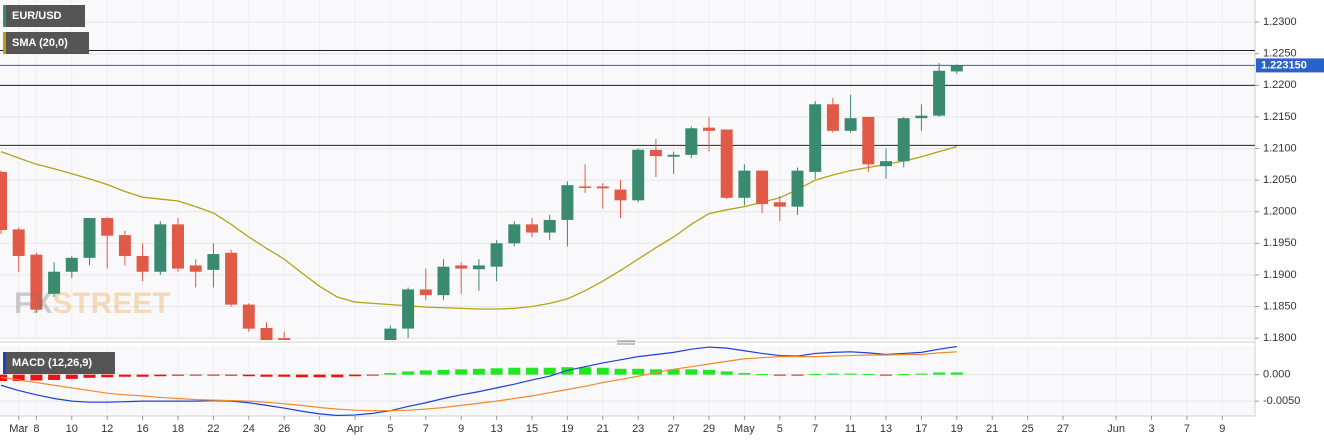 The height and width of the screenshot is (442, 1324). Describe the element at coordinates (1280, 306) in the screenshot. I see `y-tick-label: 1.1850` at that location.